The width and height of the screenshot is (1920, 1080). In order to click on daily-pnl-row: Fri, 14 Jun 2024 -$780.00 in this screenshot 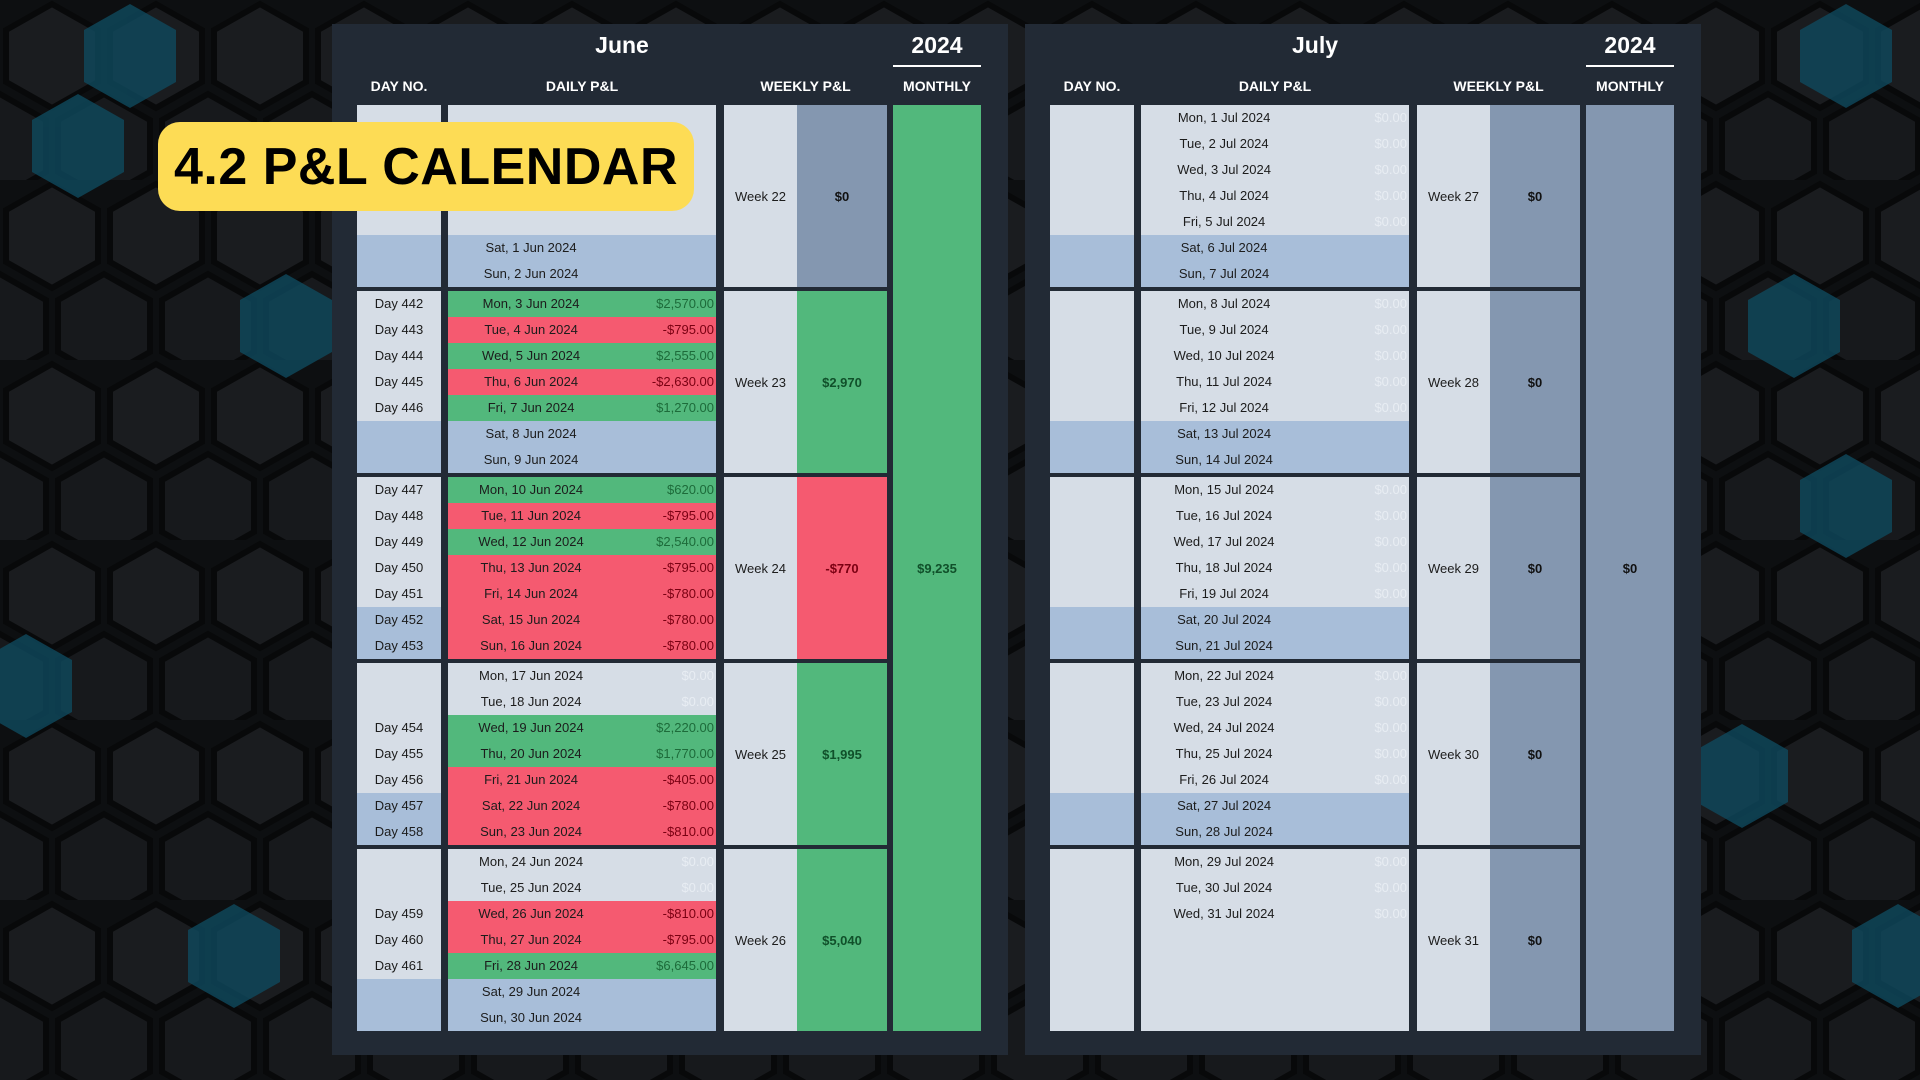, I will do `click(582, 594)`.